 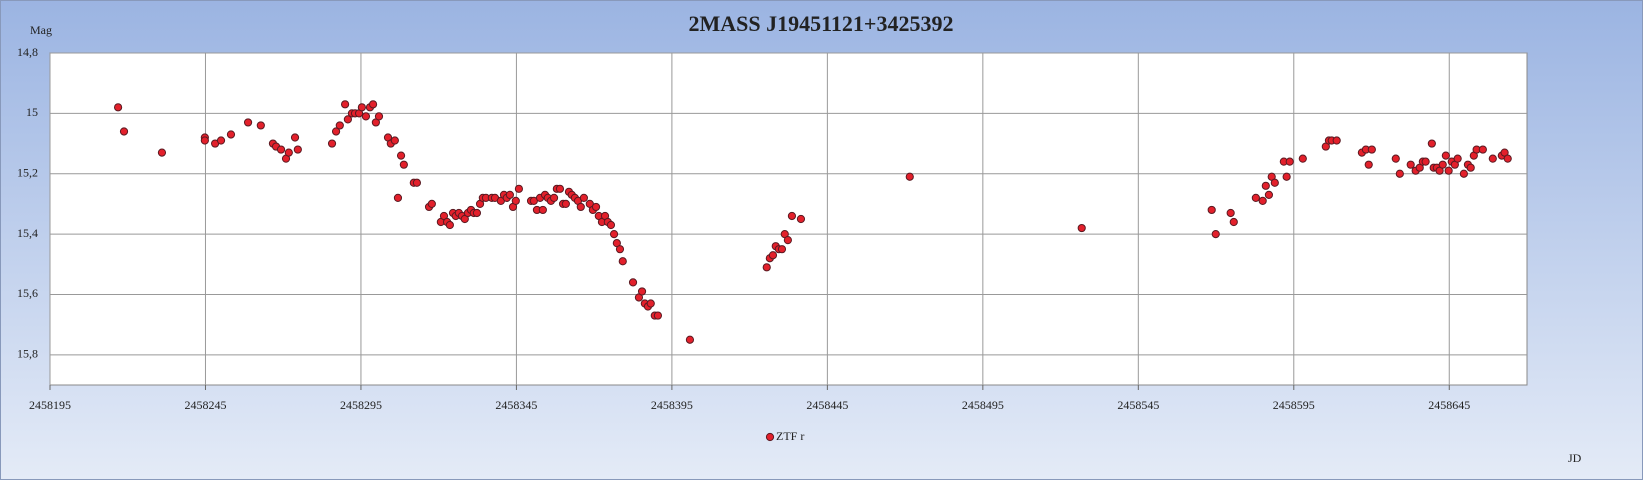 What do you see at coordinates (821, 23) in the screenshot?
I see `chart-title: 2MASS J19451121+3425392` at bounding box center [821, 23].